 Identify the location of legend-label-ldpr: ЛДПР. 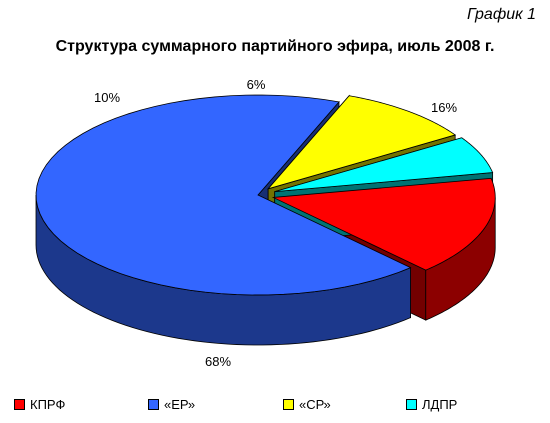
(440, 404).